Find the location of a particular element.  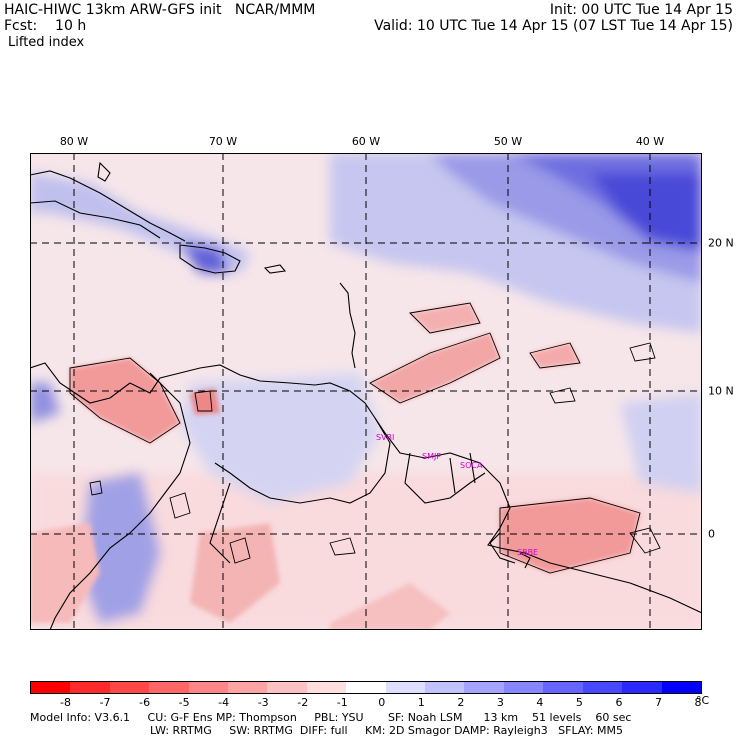

station-sbbe: SBBE is located at coordinates (527, 552).